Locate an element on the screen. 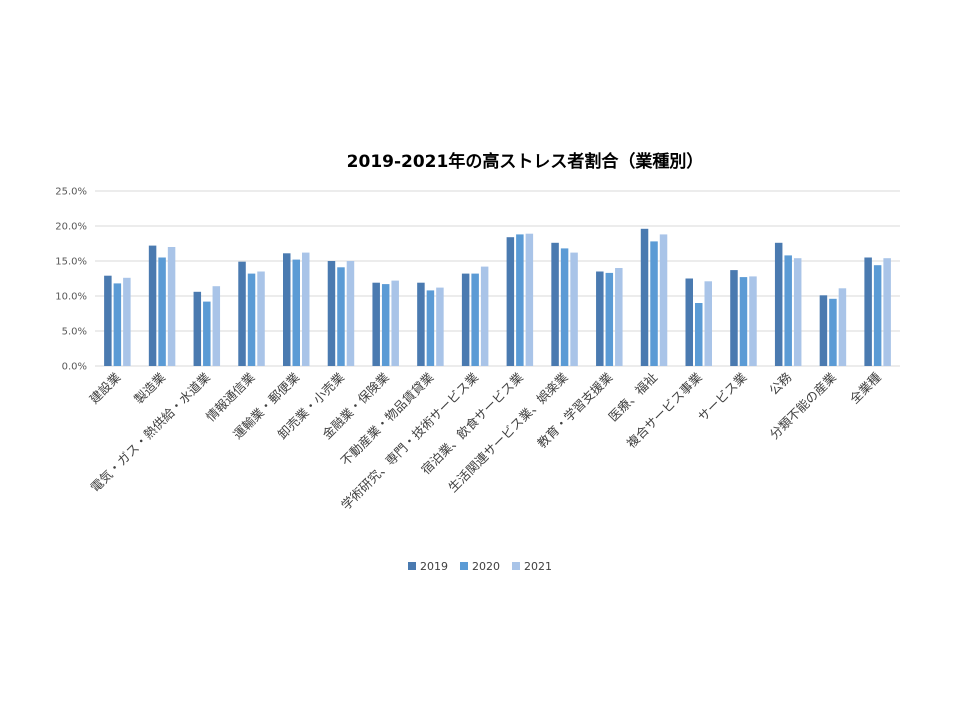  x-tick-label: 全業種 is located at coordinates (865, 387).